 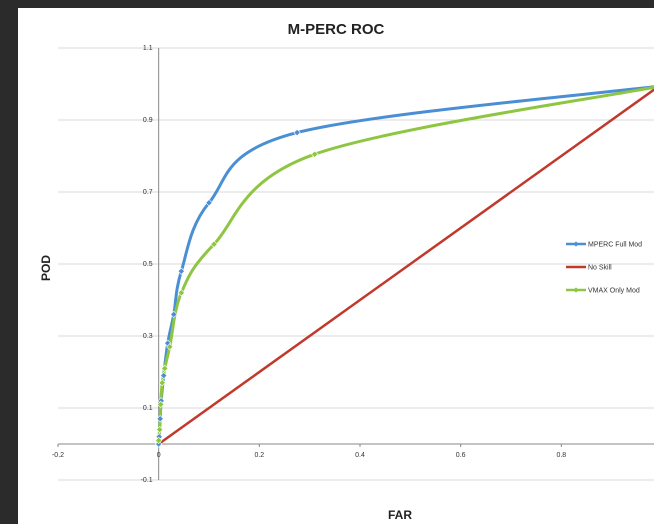 I want to click on x-tick-label: 0.2, so click(x=259, y=455).